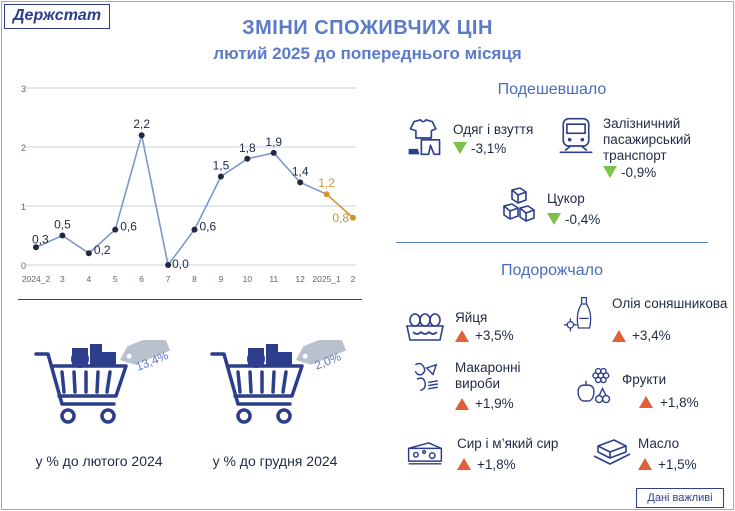  Describe the element at coordinates (141, 124) in the screenshot. I see `data-label: 2,2` at that location.